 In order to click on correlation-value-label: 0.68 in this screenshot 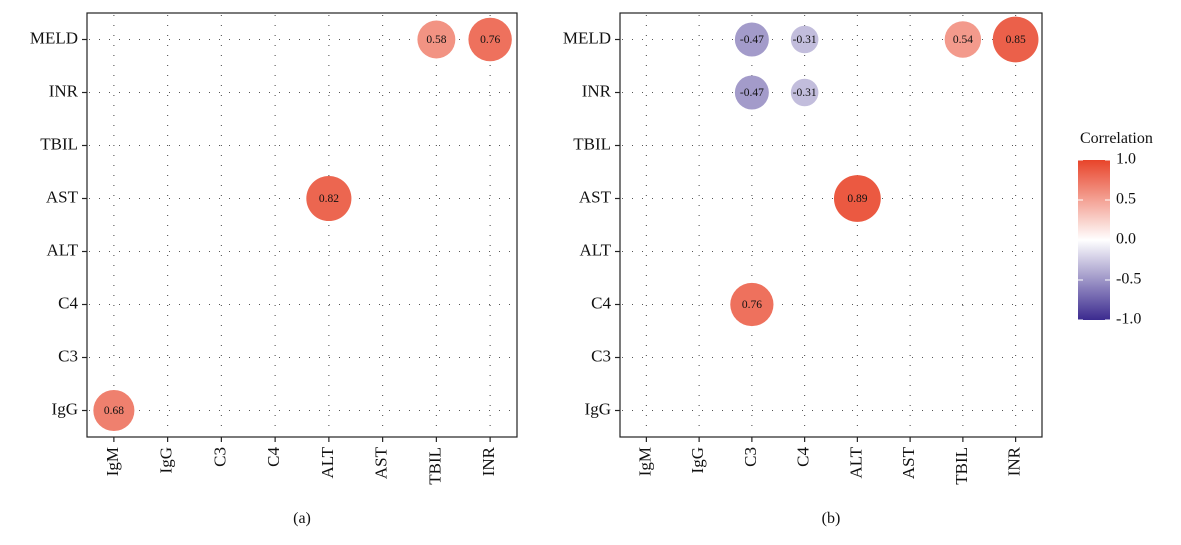, I will do `click(114, 411)`.